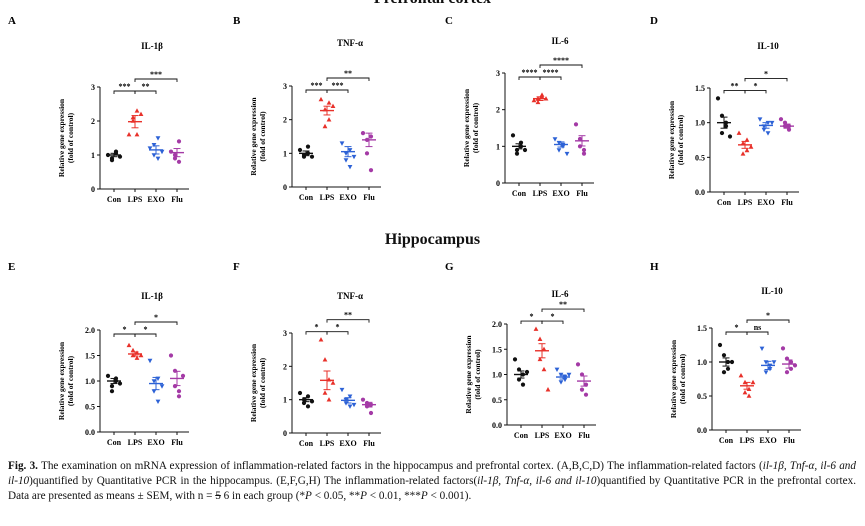 The width and height of the screenshot is (865, 526). What do you see at coordinates (673, 378) in the screenshot?
I see `y-axis-label-h: Relative gene expression` at bounding box center [673, 378].